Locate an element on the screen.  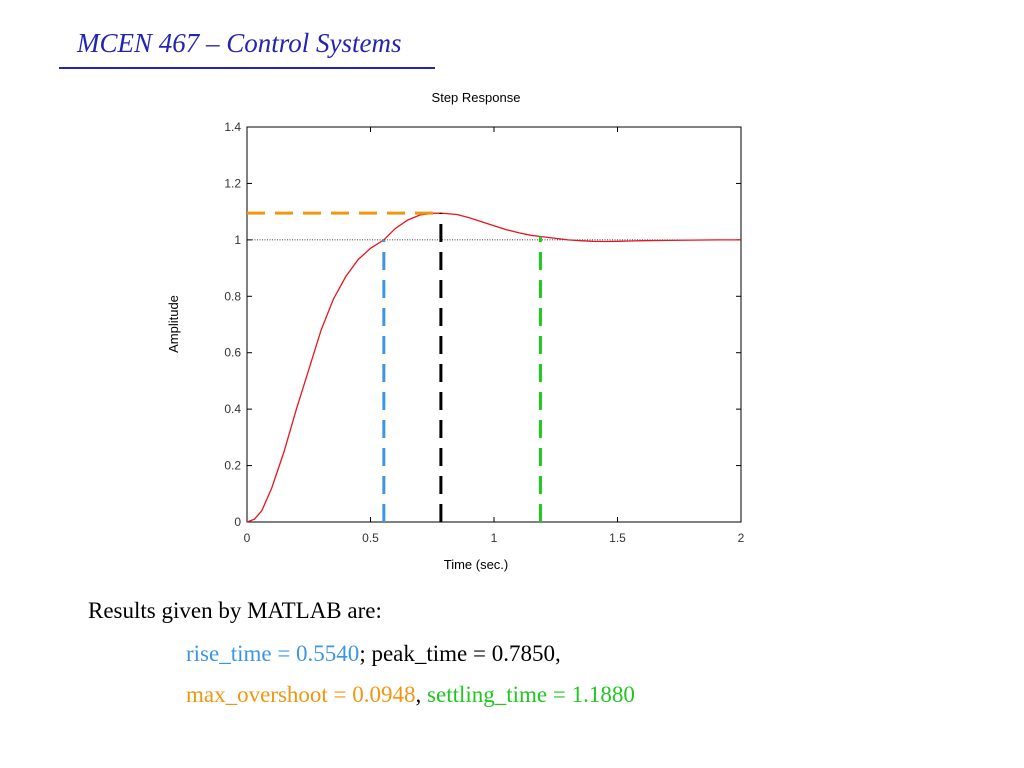
y-tick-label: 0.4 is located at coordinates (232, 409).